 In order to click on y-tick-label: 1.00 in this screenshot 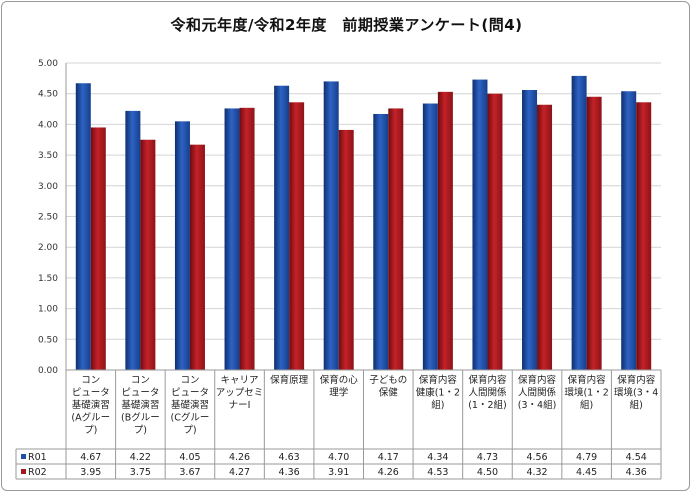, I will do `click(48, 310)`.